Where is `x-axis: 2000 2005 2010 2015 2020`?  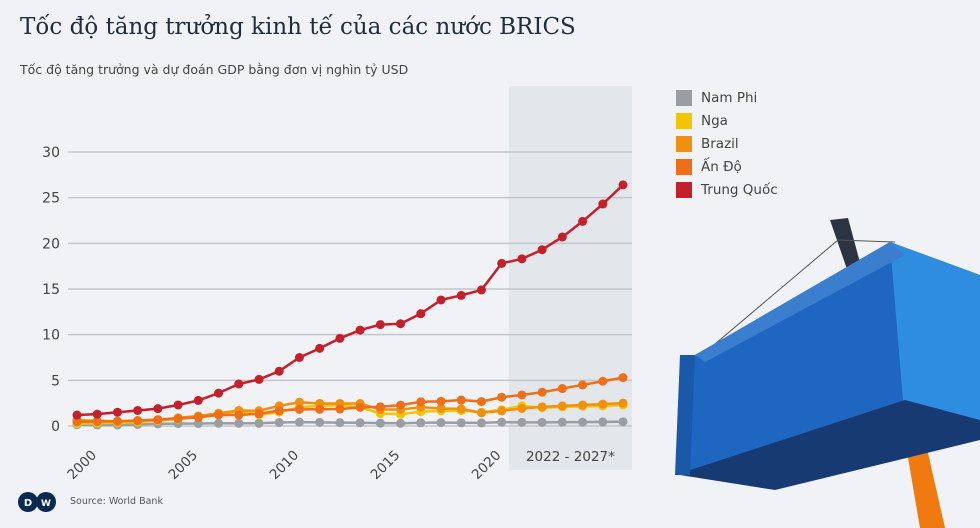 x-axis: 2000 2005 2010 2015 2020 is located at coordinates (284, 465).